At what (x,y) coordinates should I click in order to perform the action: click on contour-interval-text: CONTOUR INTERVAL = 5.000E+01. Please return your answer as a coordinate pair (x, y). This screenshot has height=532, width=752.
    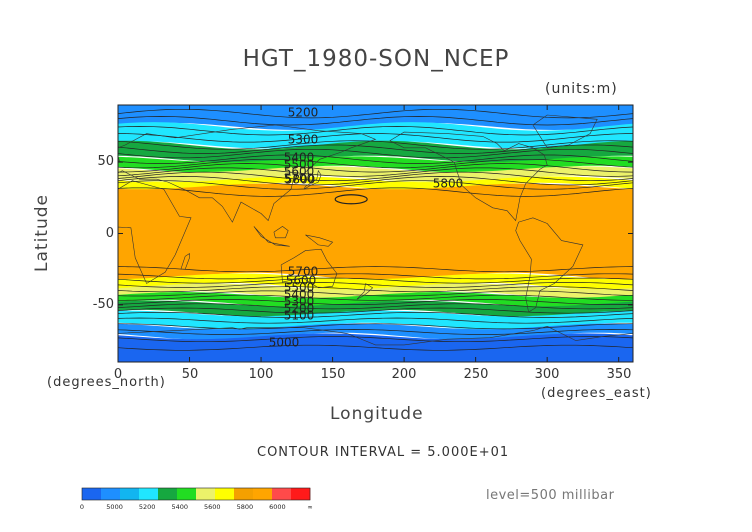
    Looking at the image, I should click on (383, 452).